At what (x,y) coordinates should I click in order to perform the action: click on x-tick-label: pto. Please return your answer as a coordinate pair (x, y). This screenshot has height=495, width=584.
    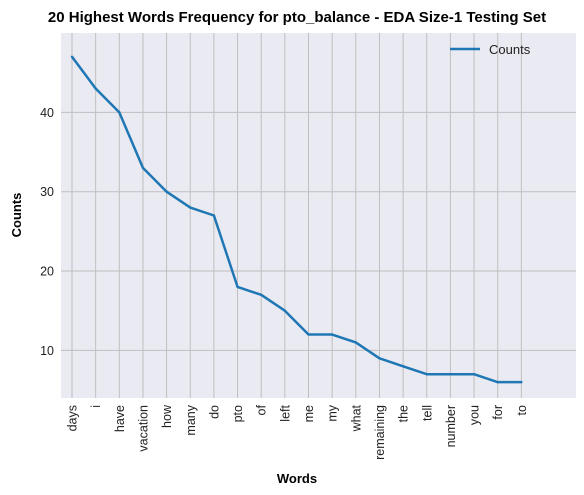
    Looking at the image, I should click on (238, 413).